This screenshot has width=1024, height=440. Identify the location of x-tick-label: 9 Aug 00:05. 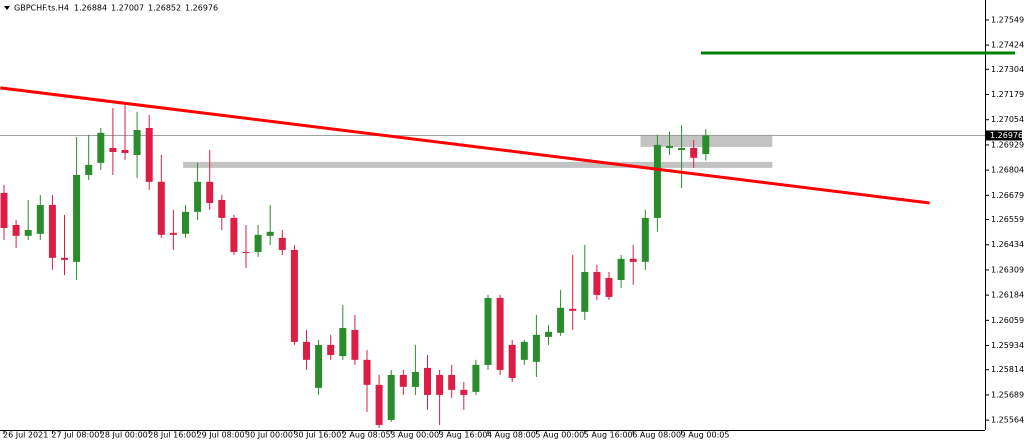
(705, 435).